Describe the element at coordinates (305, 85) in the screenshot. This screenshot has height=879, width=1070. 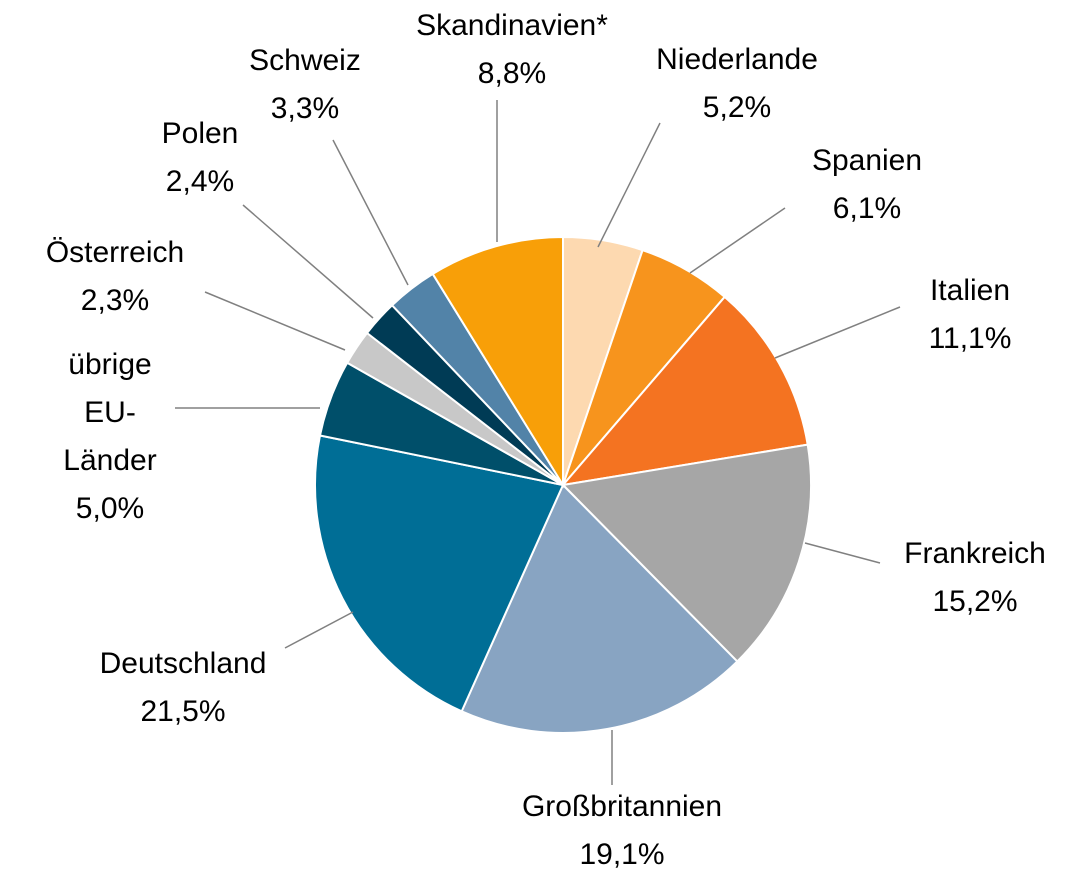
I see `slice-label: Schweiz 3,3%` at that location.